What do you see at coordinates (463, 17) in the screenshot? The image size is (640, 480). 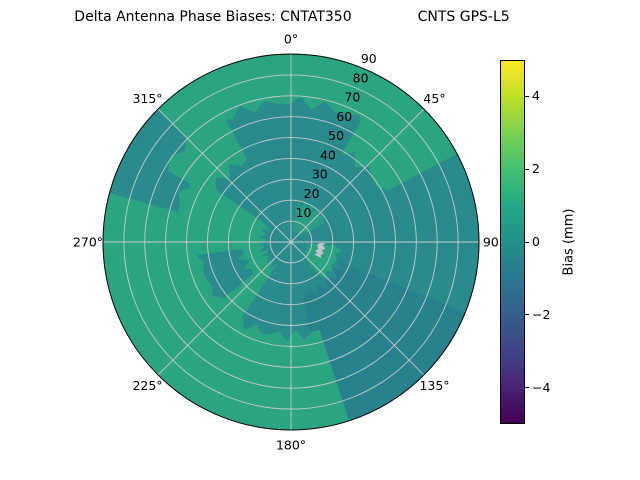 I see `chart-title-right: CNTS GPS-L5` at bounding box center [463, 17].